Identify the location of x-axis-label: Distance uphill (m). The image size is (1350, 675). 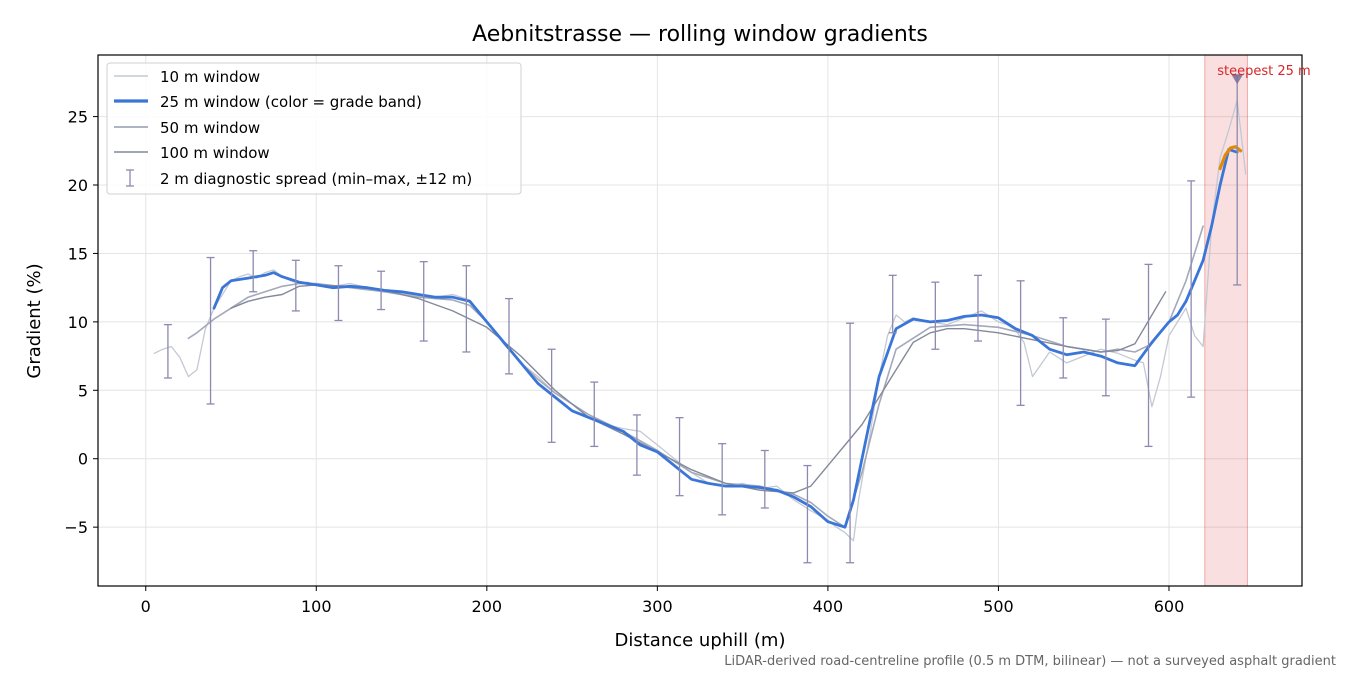
(700, 640).